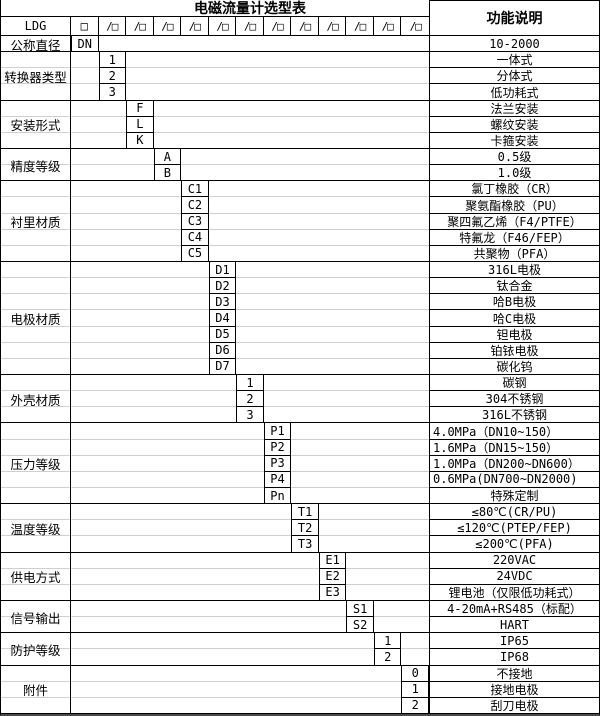 This screenshot has height=716, width=600. Describe the element at coordinates (360, 609) in the screenshot. I see `option-code: S1` at that location.